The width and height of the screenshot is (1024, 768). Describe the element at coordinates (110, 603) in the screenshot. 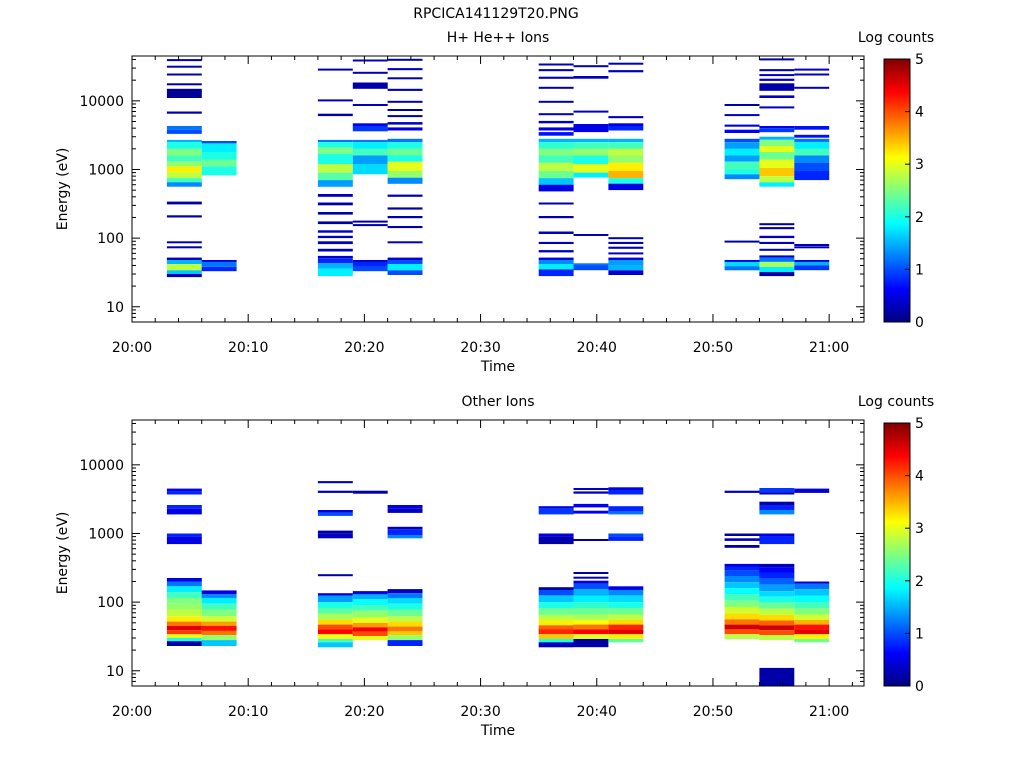

I see `y-tick-label: 100` at that location.